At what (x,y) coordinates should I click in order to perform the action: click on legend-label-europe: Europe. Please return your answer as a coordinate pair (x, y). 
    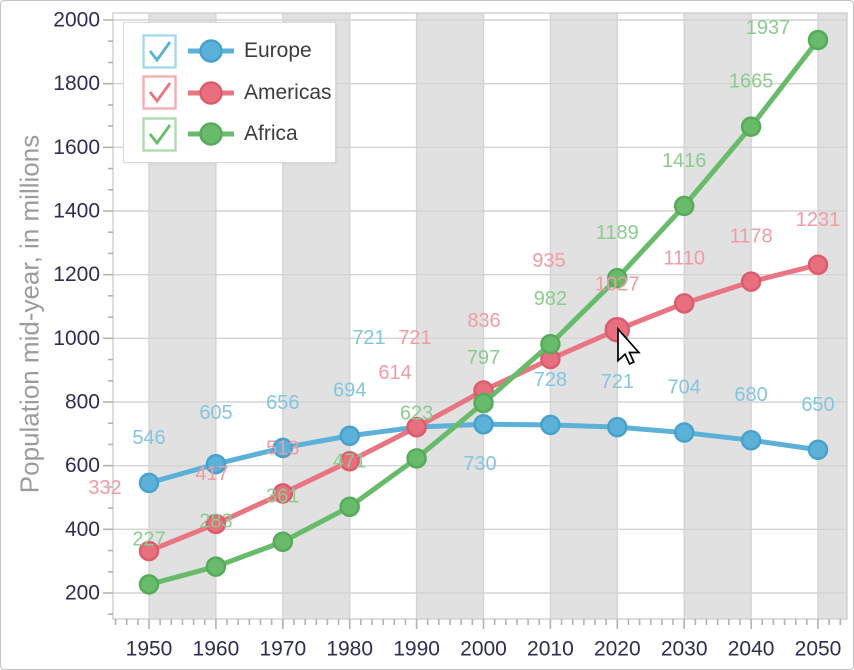
    Looking at the image, I should click on (278, 50).